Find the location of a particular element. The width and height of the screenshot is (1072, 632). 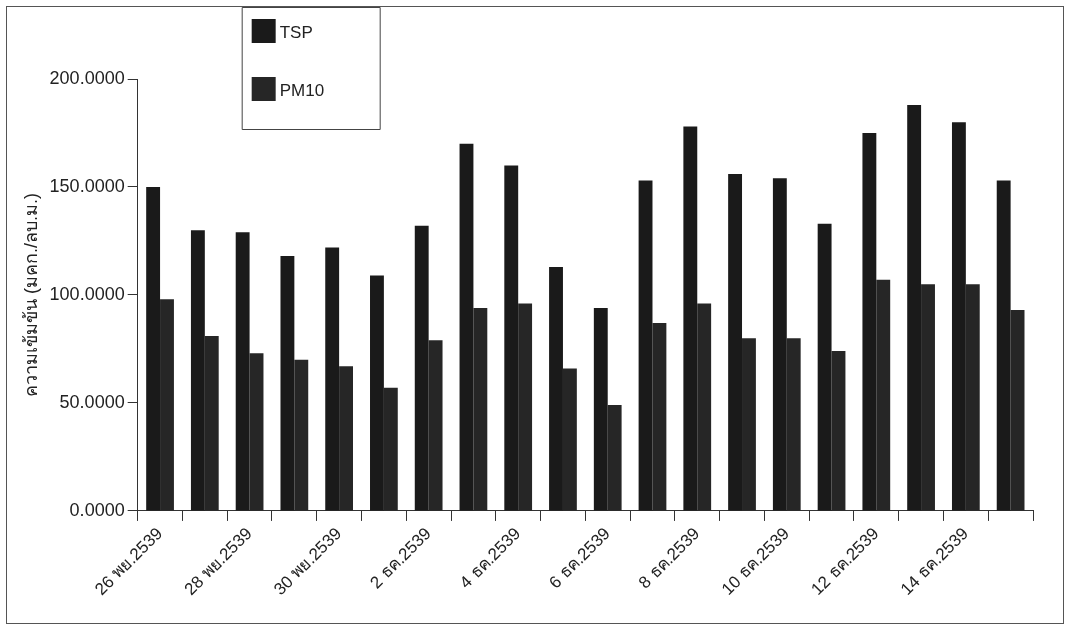

y-tick-label: 0.0000 is located at coordinates (97, 509).